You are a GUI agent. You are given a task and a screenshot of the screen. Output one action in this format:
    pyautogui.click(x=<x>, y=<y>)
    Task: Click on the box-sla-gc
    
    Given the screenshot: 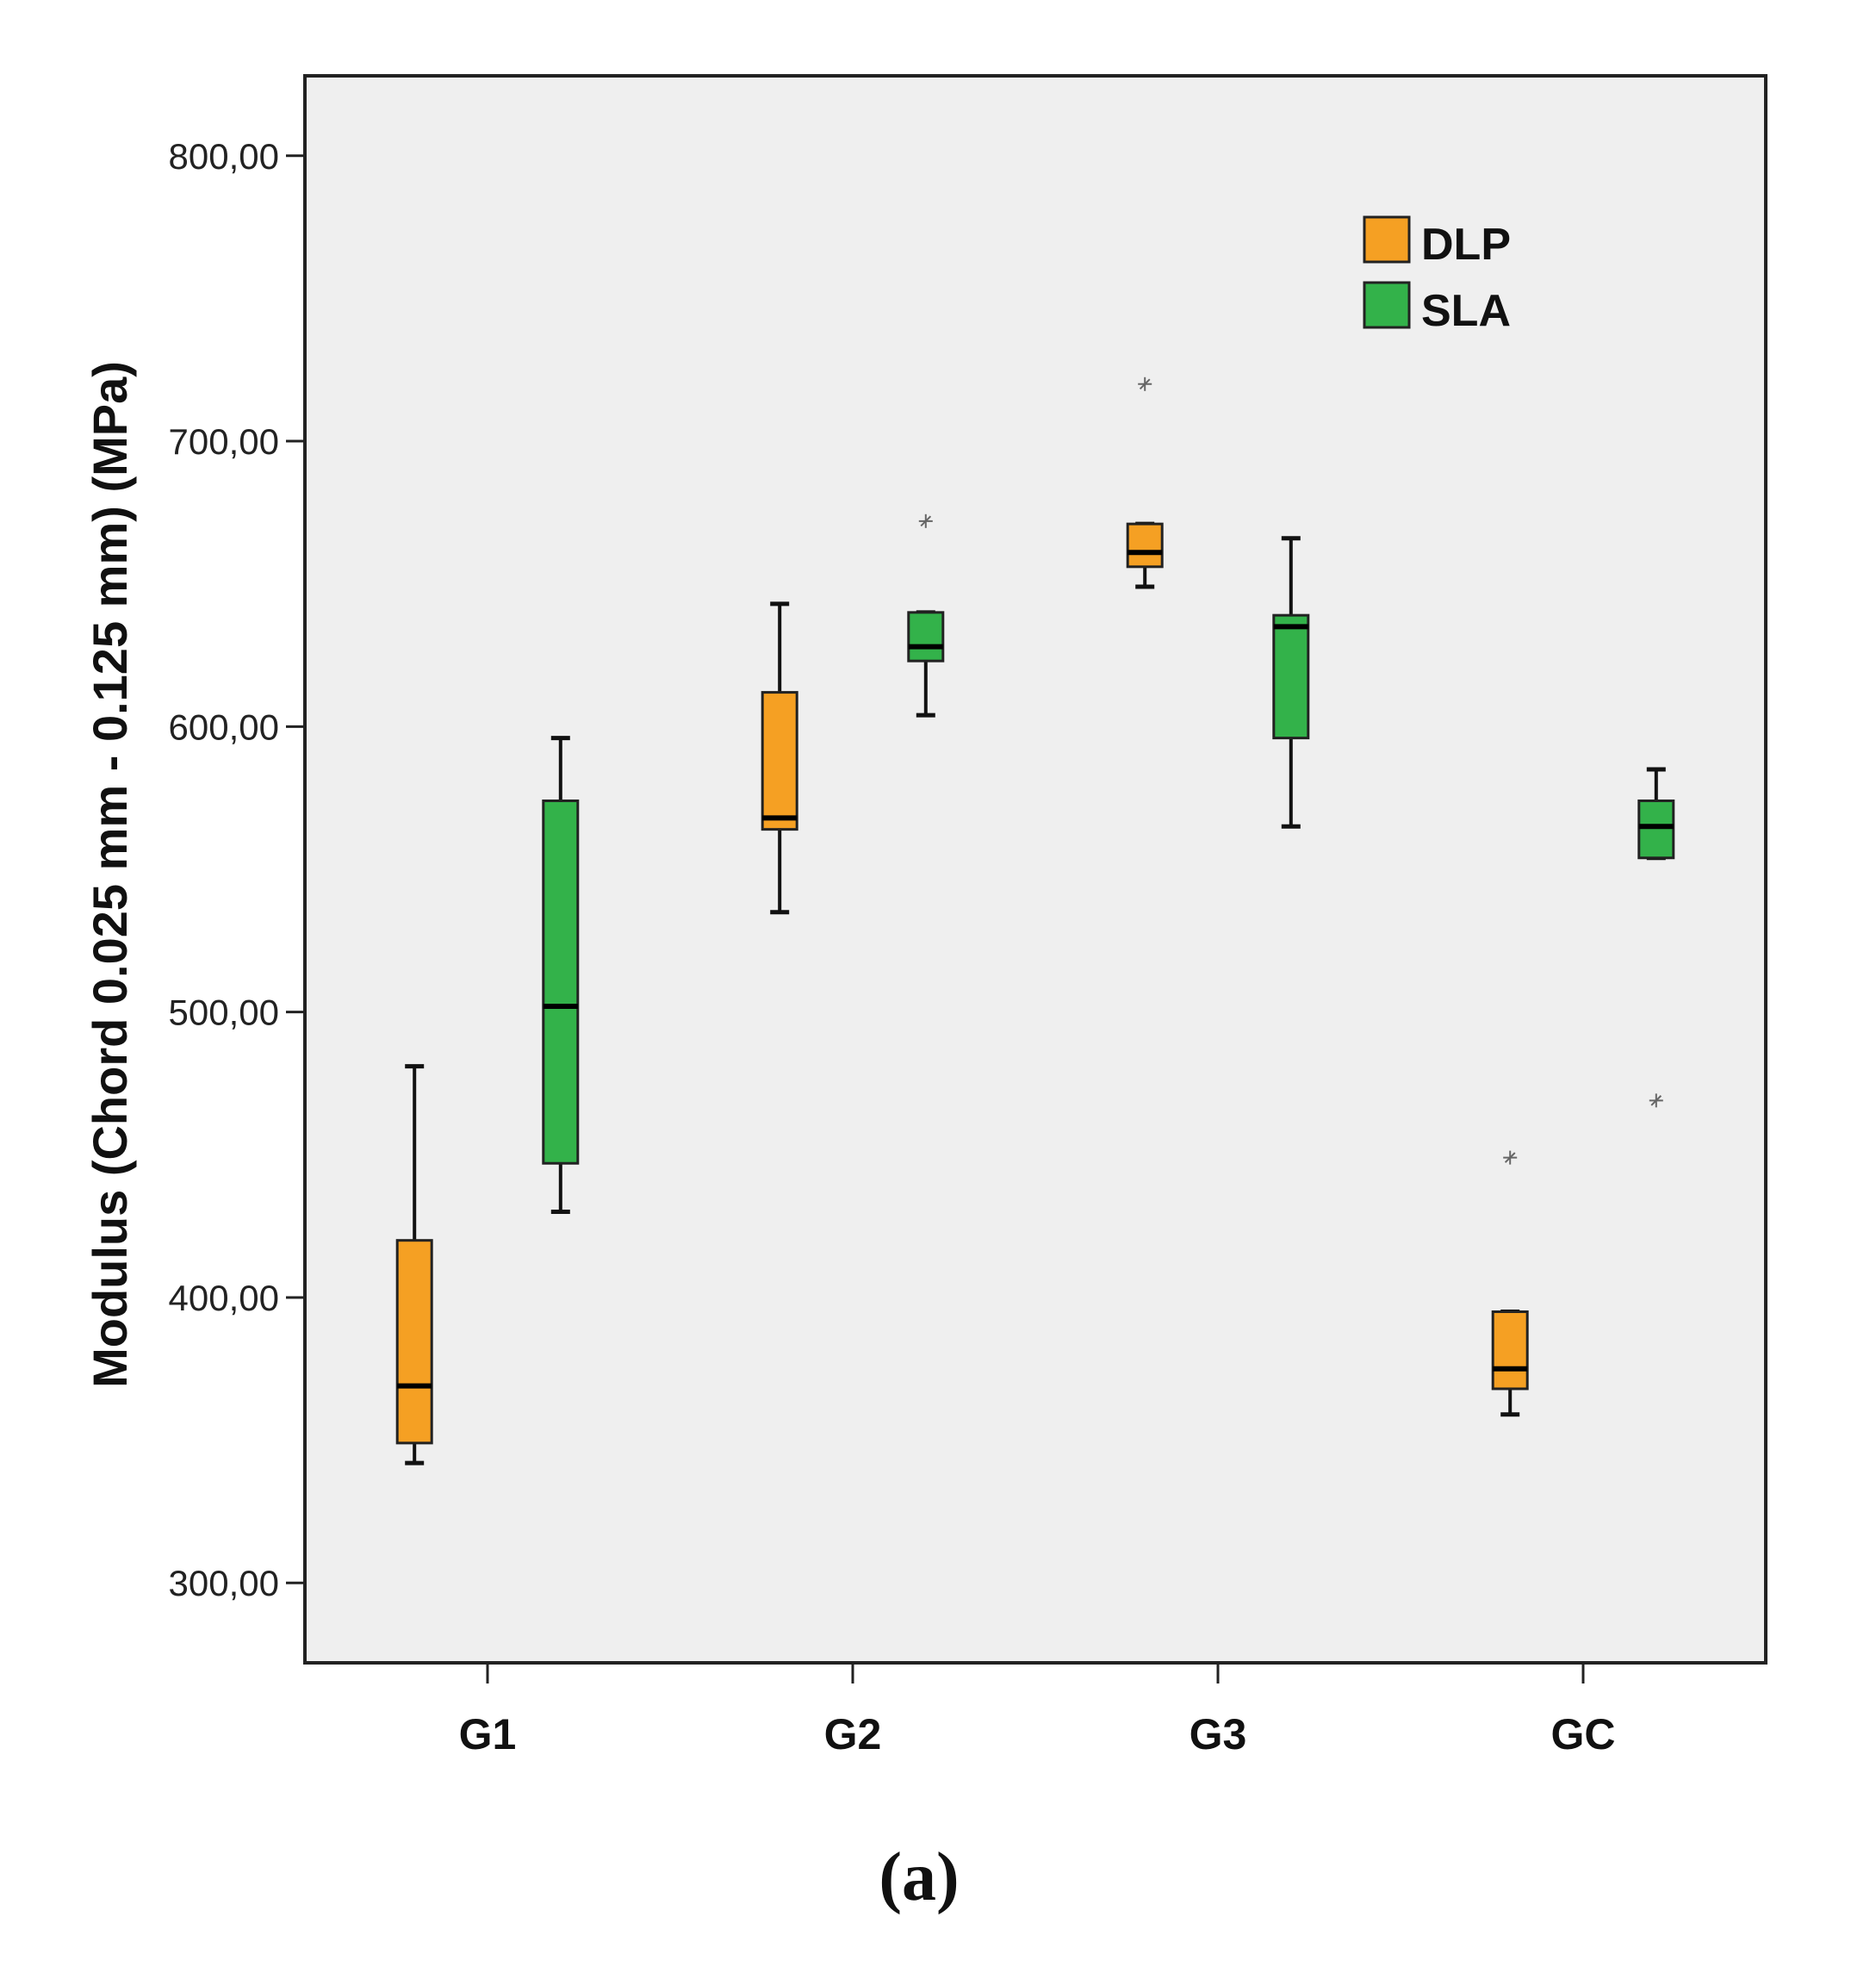 What is the action you would take?
    pyautogui.click(x=1656, y=937)
    